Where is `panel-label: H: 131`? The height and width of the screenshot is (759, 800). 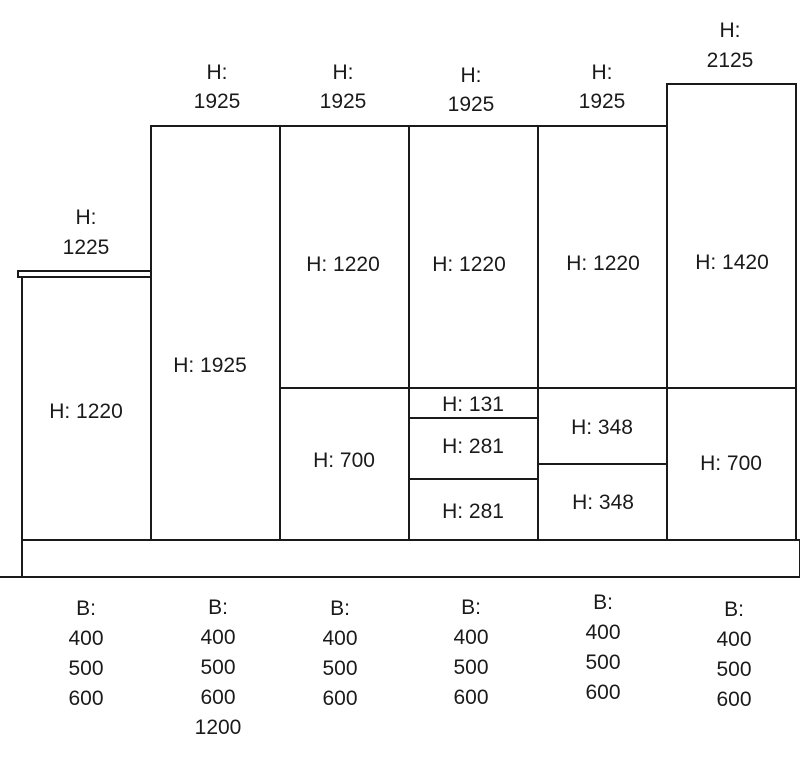
panel-label: H: 131 is located at coordinates (473, 404).